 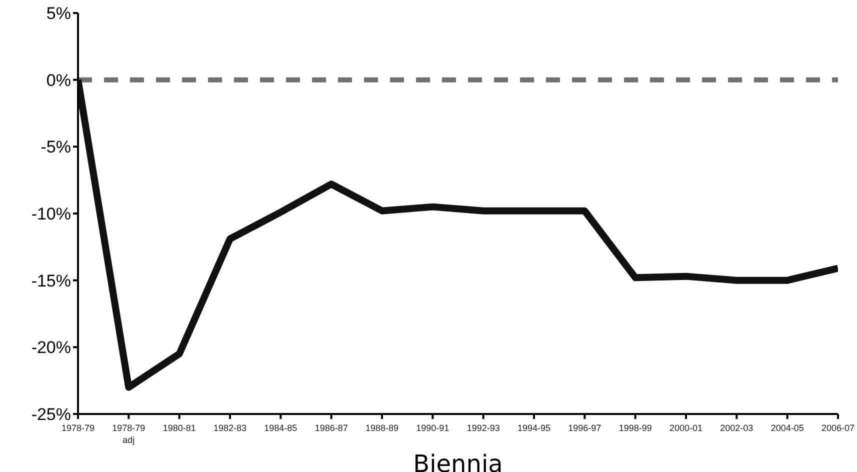 I want to click on x-axis-title: Biennia, so click(x=458, y=461).